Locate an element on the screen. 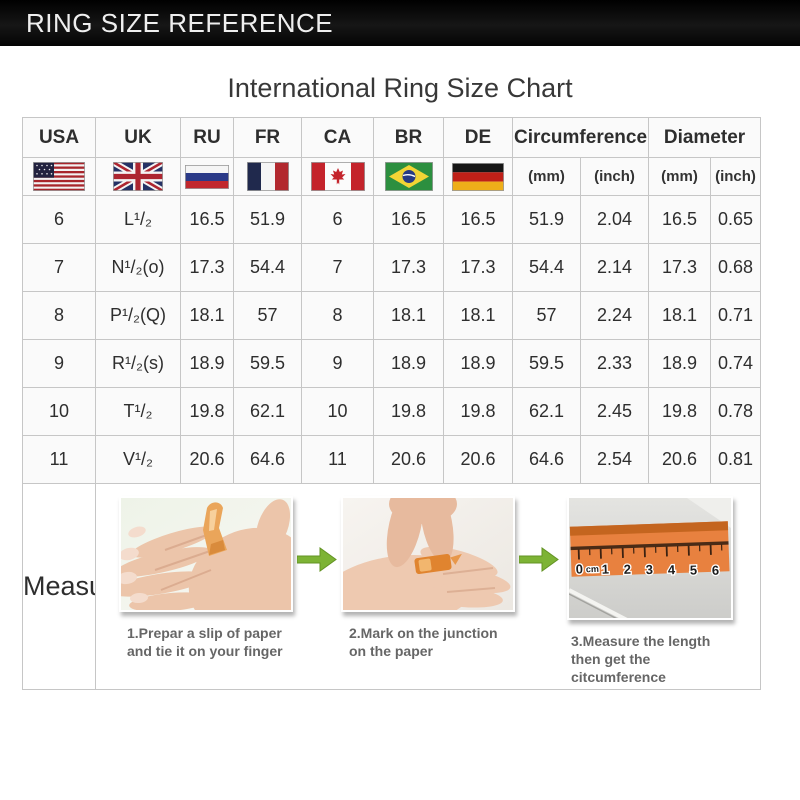 This screenshot has height=800, width=800. cell-ru: 18.1 is located at coordinates (207, 315).